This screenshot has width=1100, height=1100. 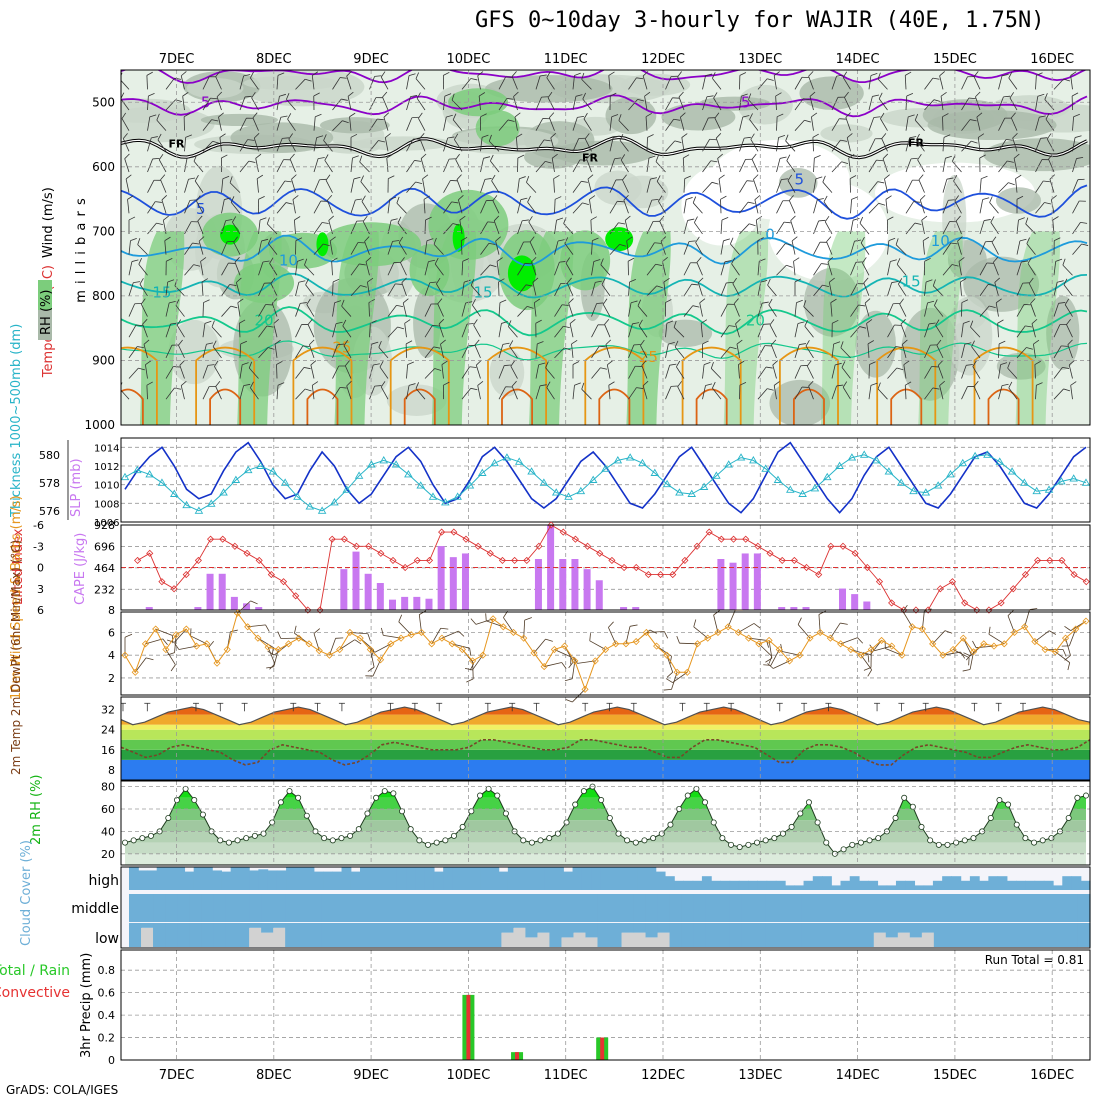 I want to click on cape-tick-label: 464, so click(x=104, y=568).